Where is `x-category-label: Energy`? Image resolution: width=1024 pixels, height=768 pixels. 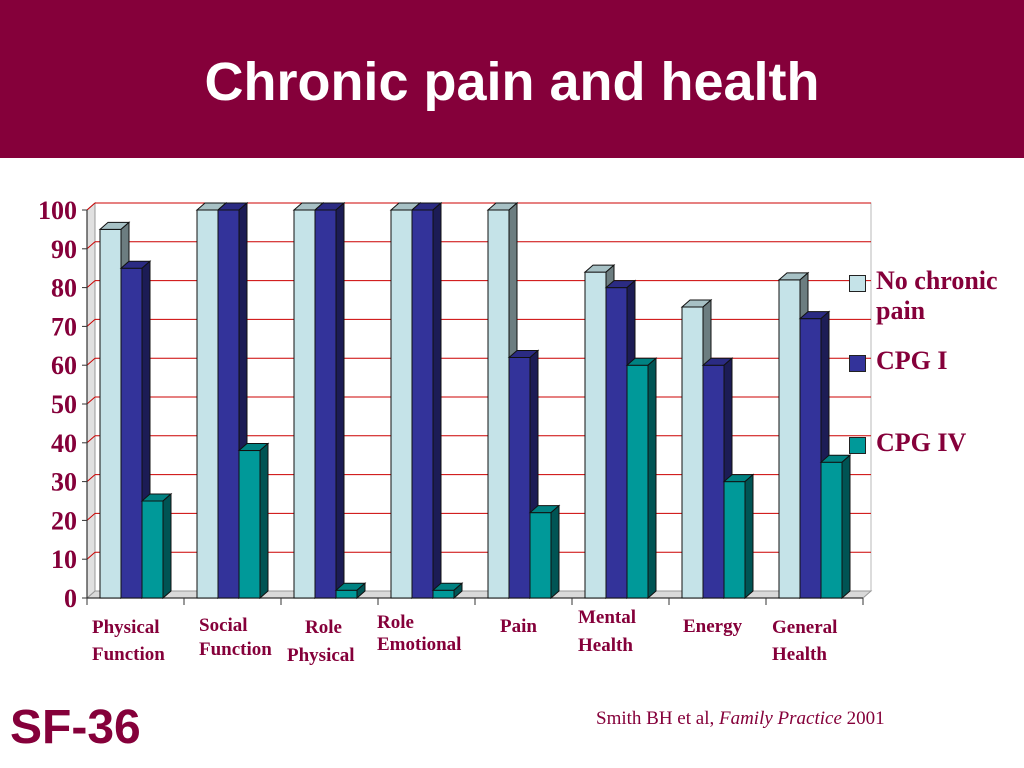 x-category-label: Energy is located at coordinates (712, 627).